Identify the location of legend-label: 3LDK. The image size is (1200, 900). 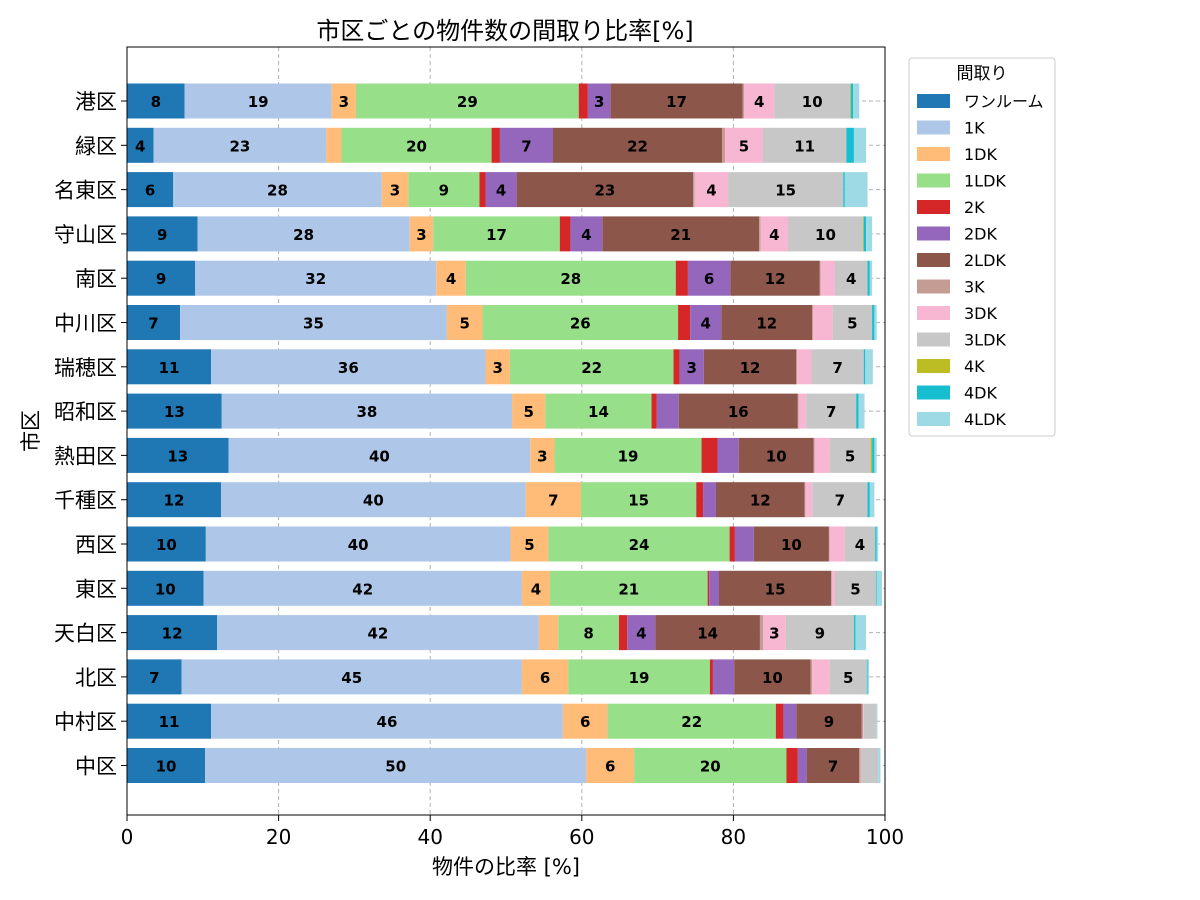
(985, 340).